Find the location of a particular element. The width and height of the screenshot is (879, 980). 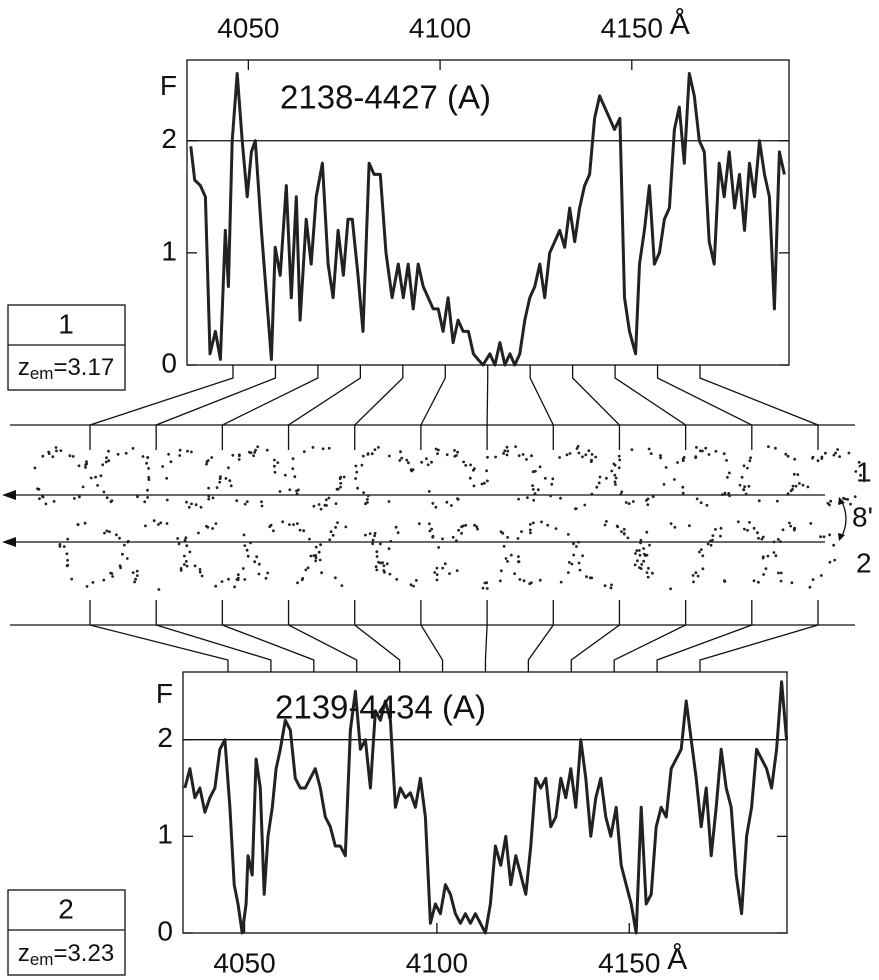

x-tick-label: 4150 is located at coordinates (629, 962).